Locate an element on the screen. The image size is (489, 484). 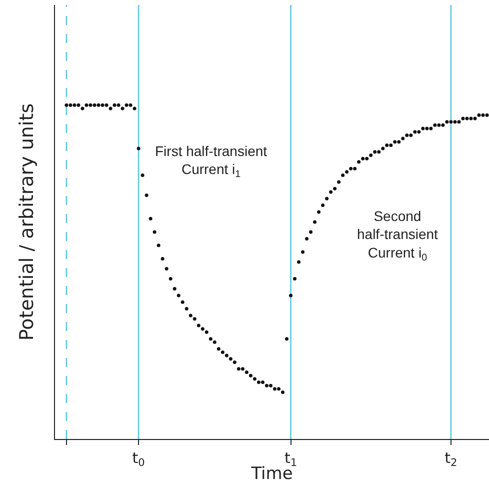
annotation: First half-transient Current i$_{1}$ is located at coordinates (211, 161).